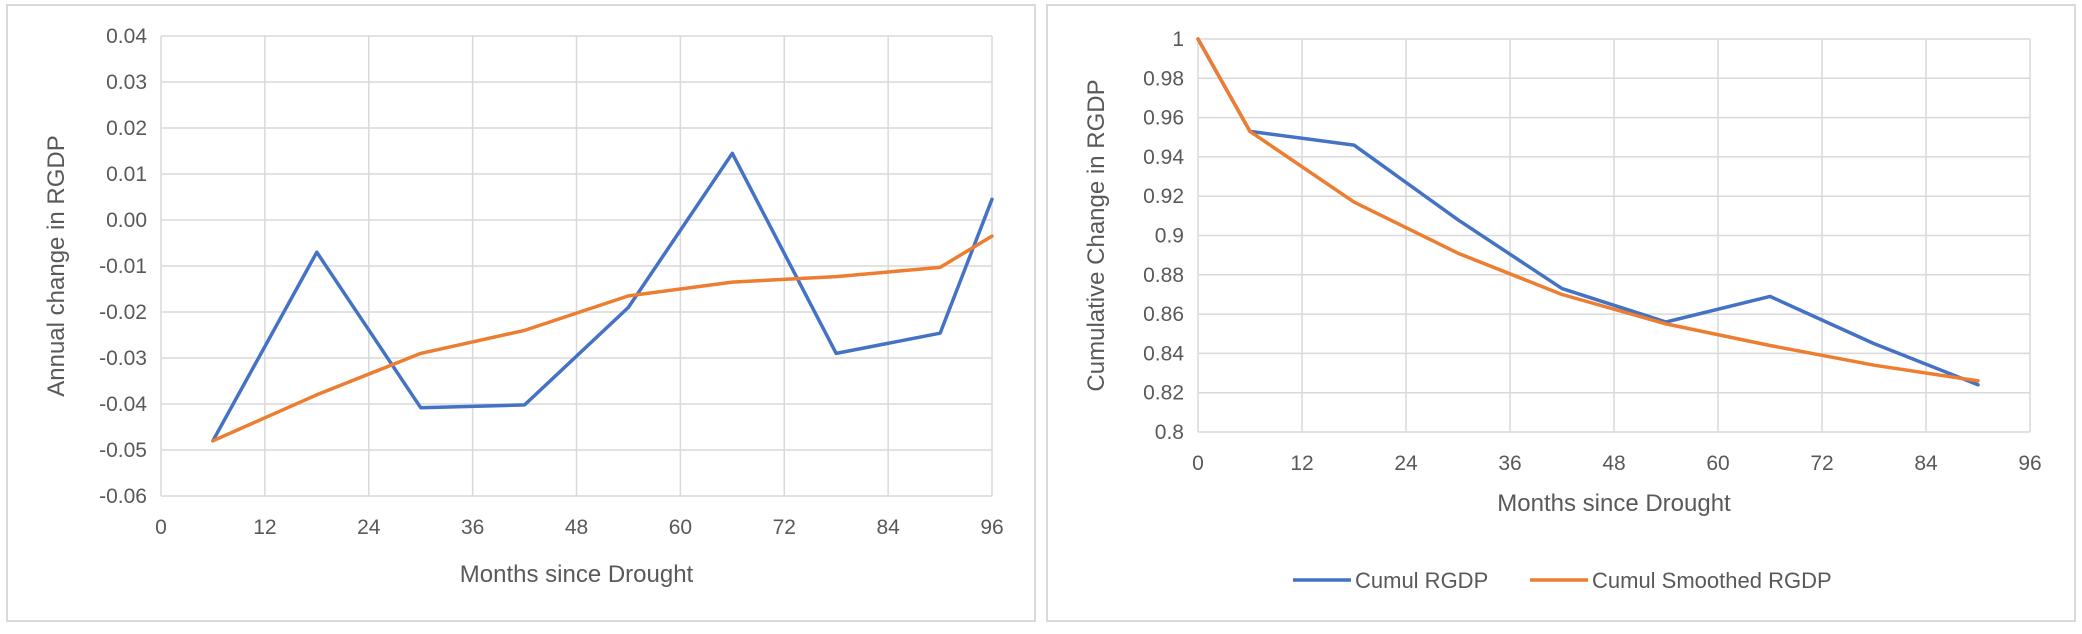  Describe the element at coordinates (126, 174) in the screenshot. I see `y-tick-label: 0.01` at that location.